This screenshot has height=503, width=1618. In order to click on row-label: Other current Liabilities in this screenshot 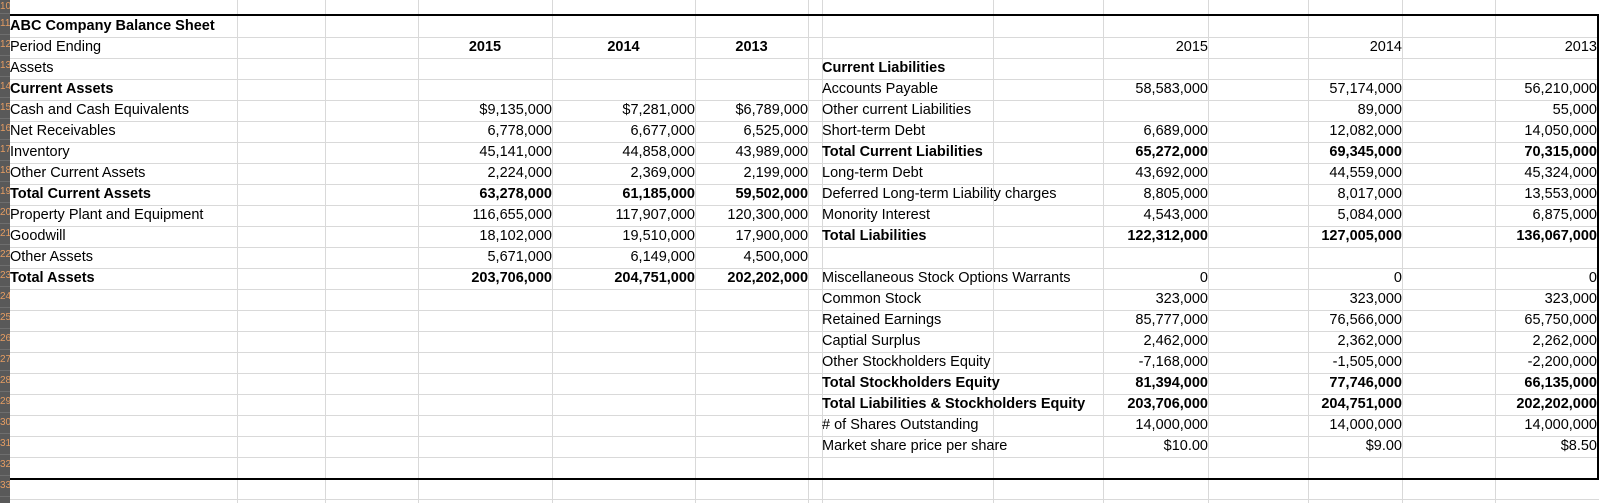, I will do `click(897, 110)`.